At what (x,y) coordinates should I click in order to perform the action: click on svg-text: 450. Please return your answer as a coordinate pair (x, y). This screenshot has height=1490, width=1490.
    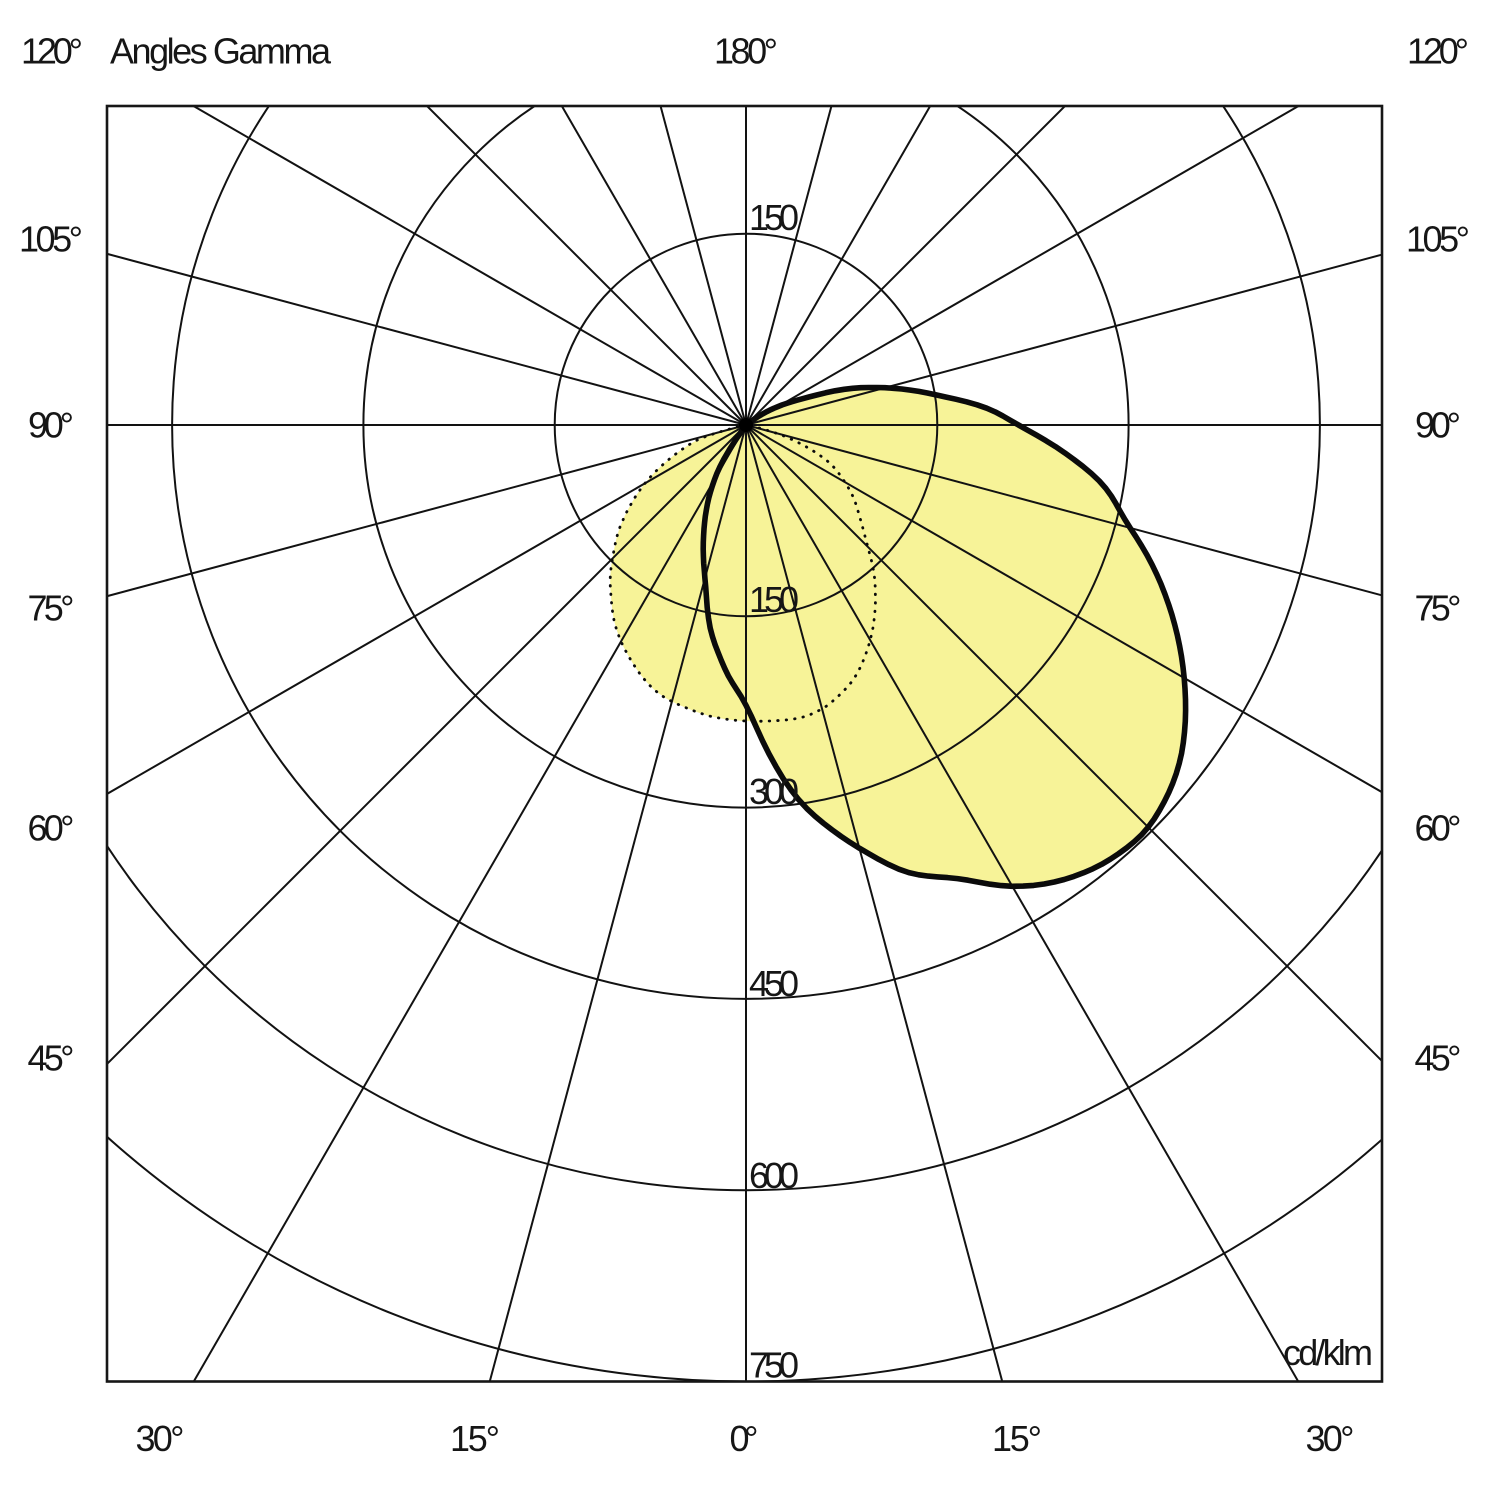
    Looking at the image, I should click on (774, 983).